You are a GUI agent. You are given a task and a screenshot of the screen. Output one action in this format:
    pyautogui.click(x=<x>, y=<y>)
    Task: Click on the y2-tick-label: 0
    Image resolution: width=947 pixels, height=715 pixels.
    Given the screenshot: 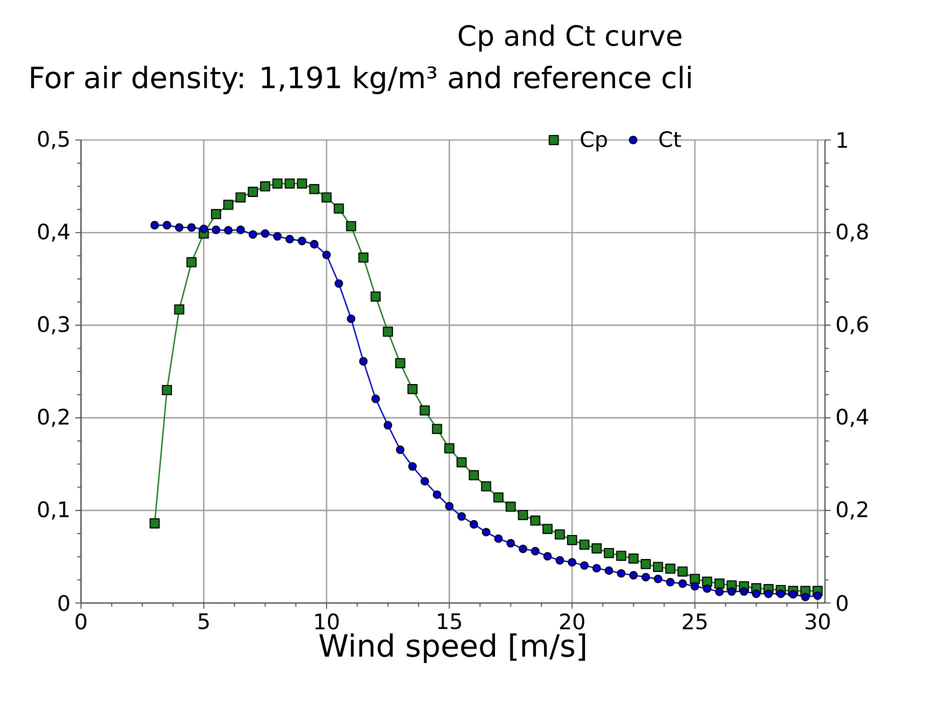 What is the action you would take?
    pyautogui.click(x=842, y=603)
    